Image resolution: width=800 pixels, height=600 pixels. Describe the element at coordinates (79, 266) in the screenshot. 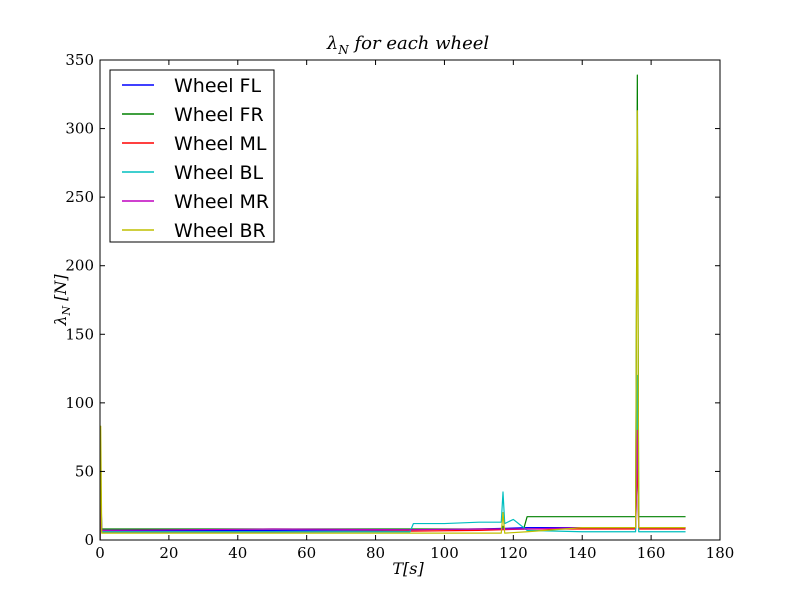

I see `y-tick-label: 200` at that location.